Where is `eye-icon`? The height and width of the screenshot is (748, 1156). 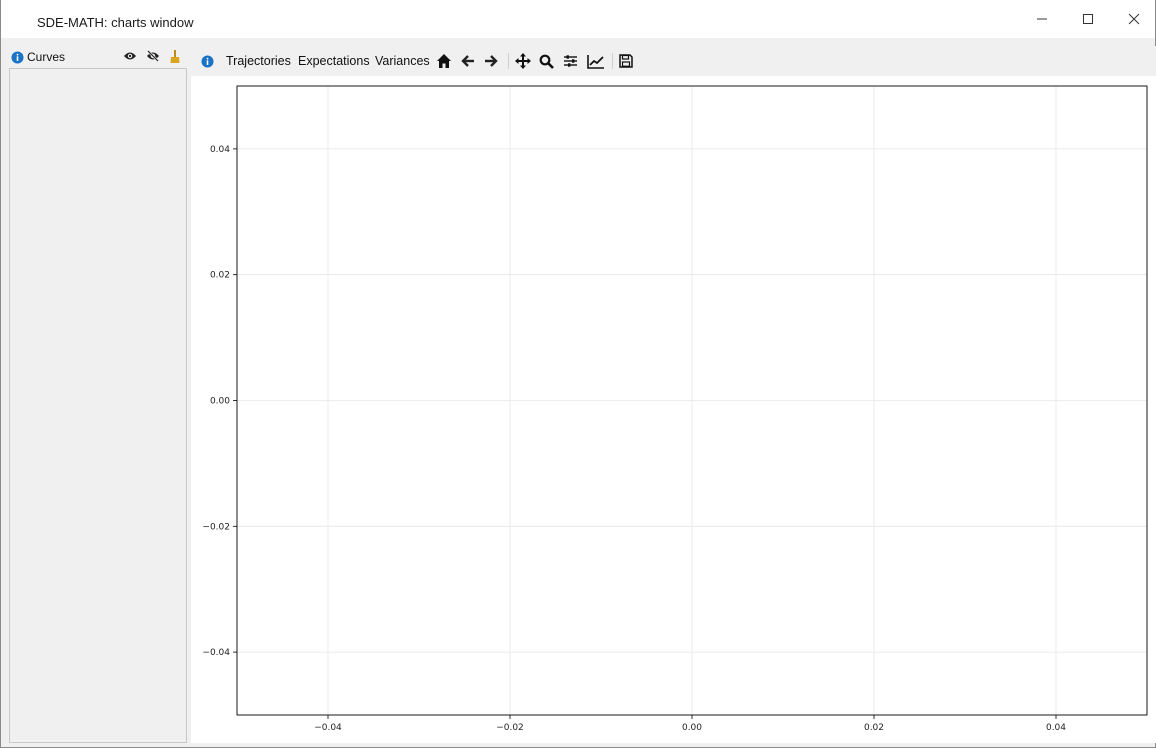
eye-icon is located at coordinates (130, 57).